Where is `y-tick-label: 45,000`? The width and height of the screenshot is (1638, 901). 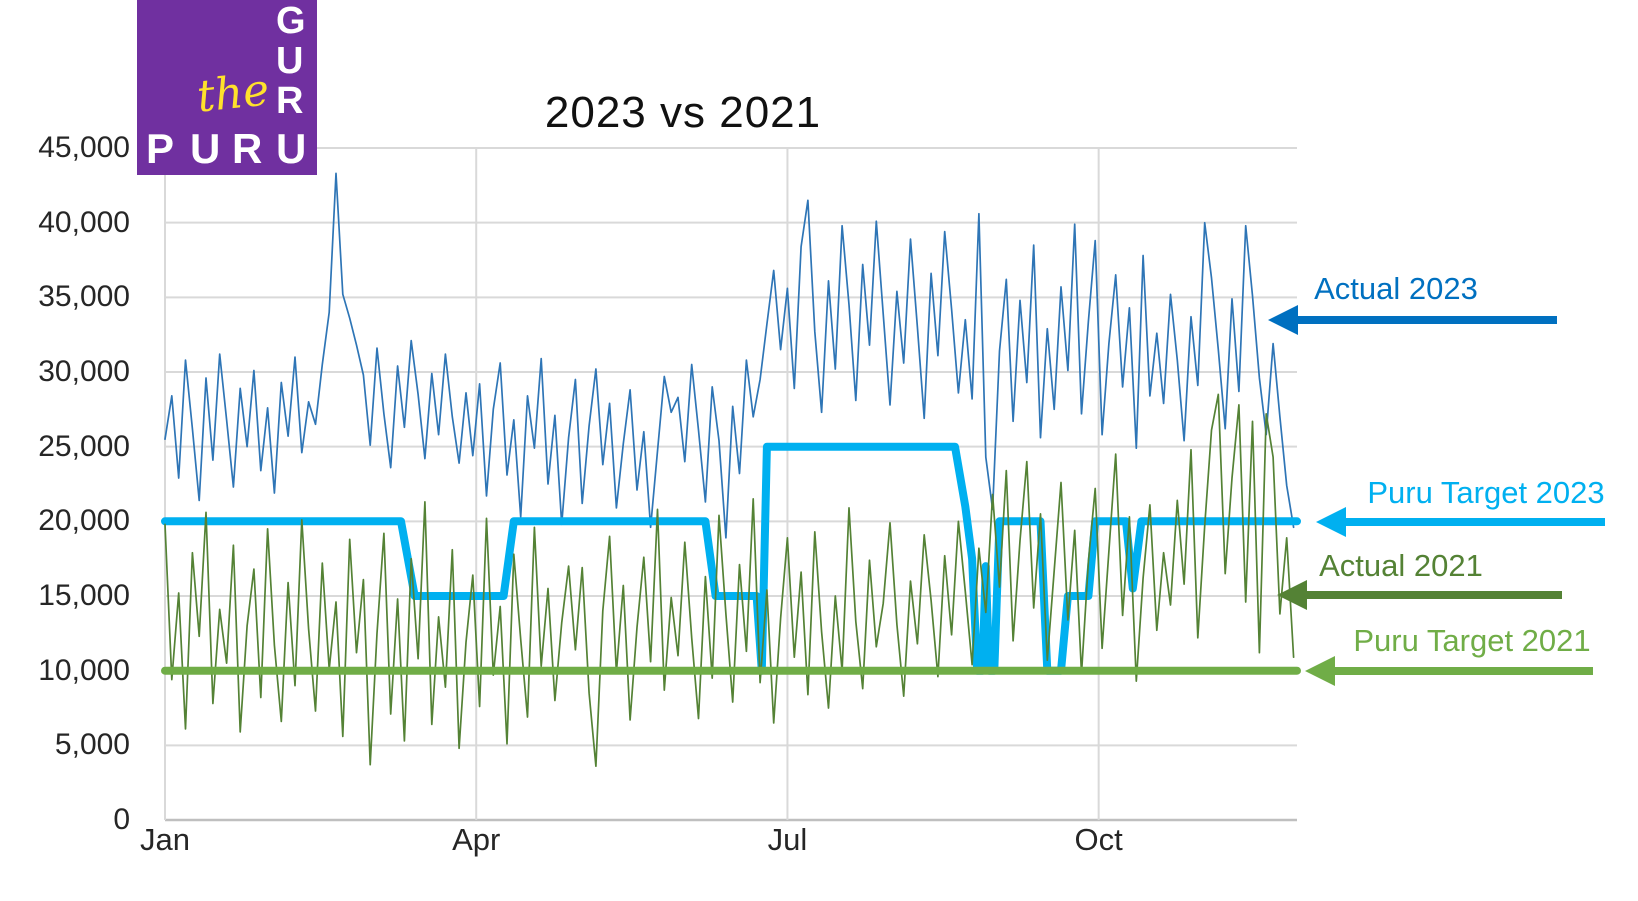 y-tick-label: 45,000 is located at coordinates (84, 147).